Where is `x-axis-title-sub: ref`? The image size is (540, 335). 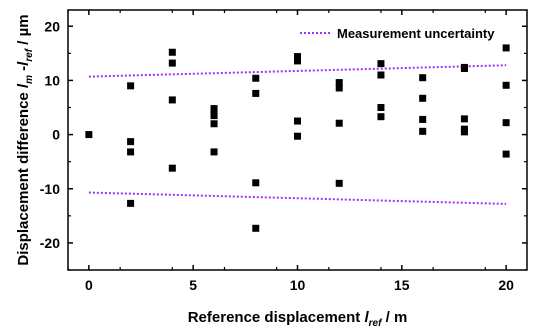 x-axis-title-sub: ref is located at coordinates (376, 323).